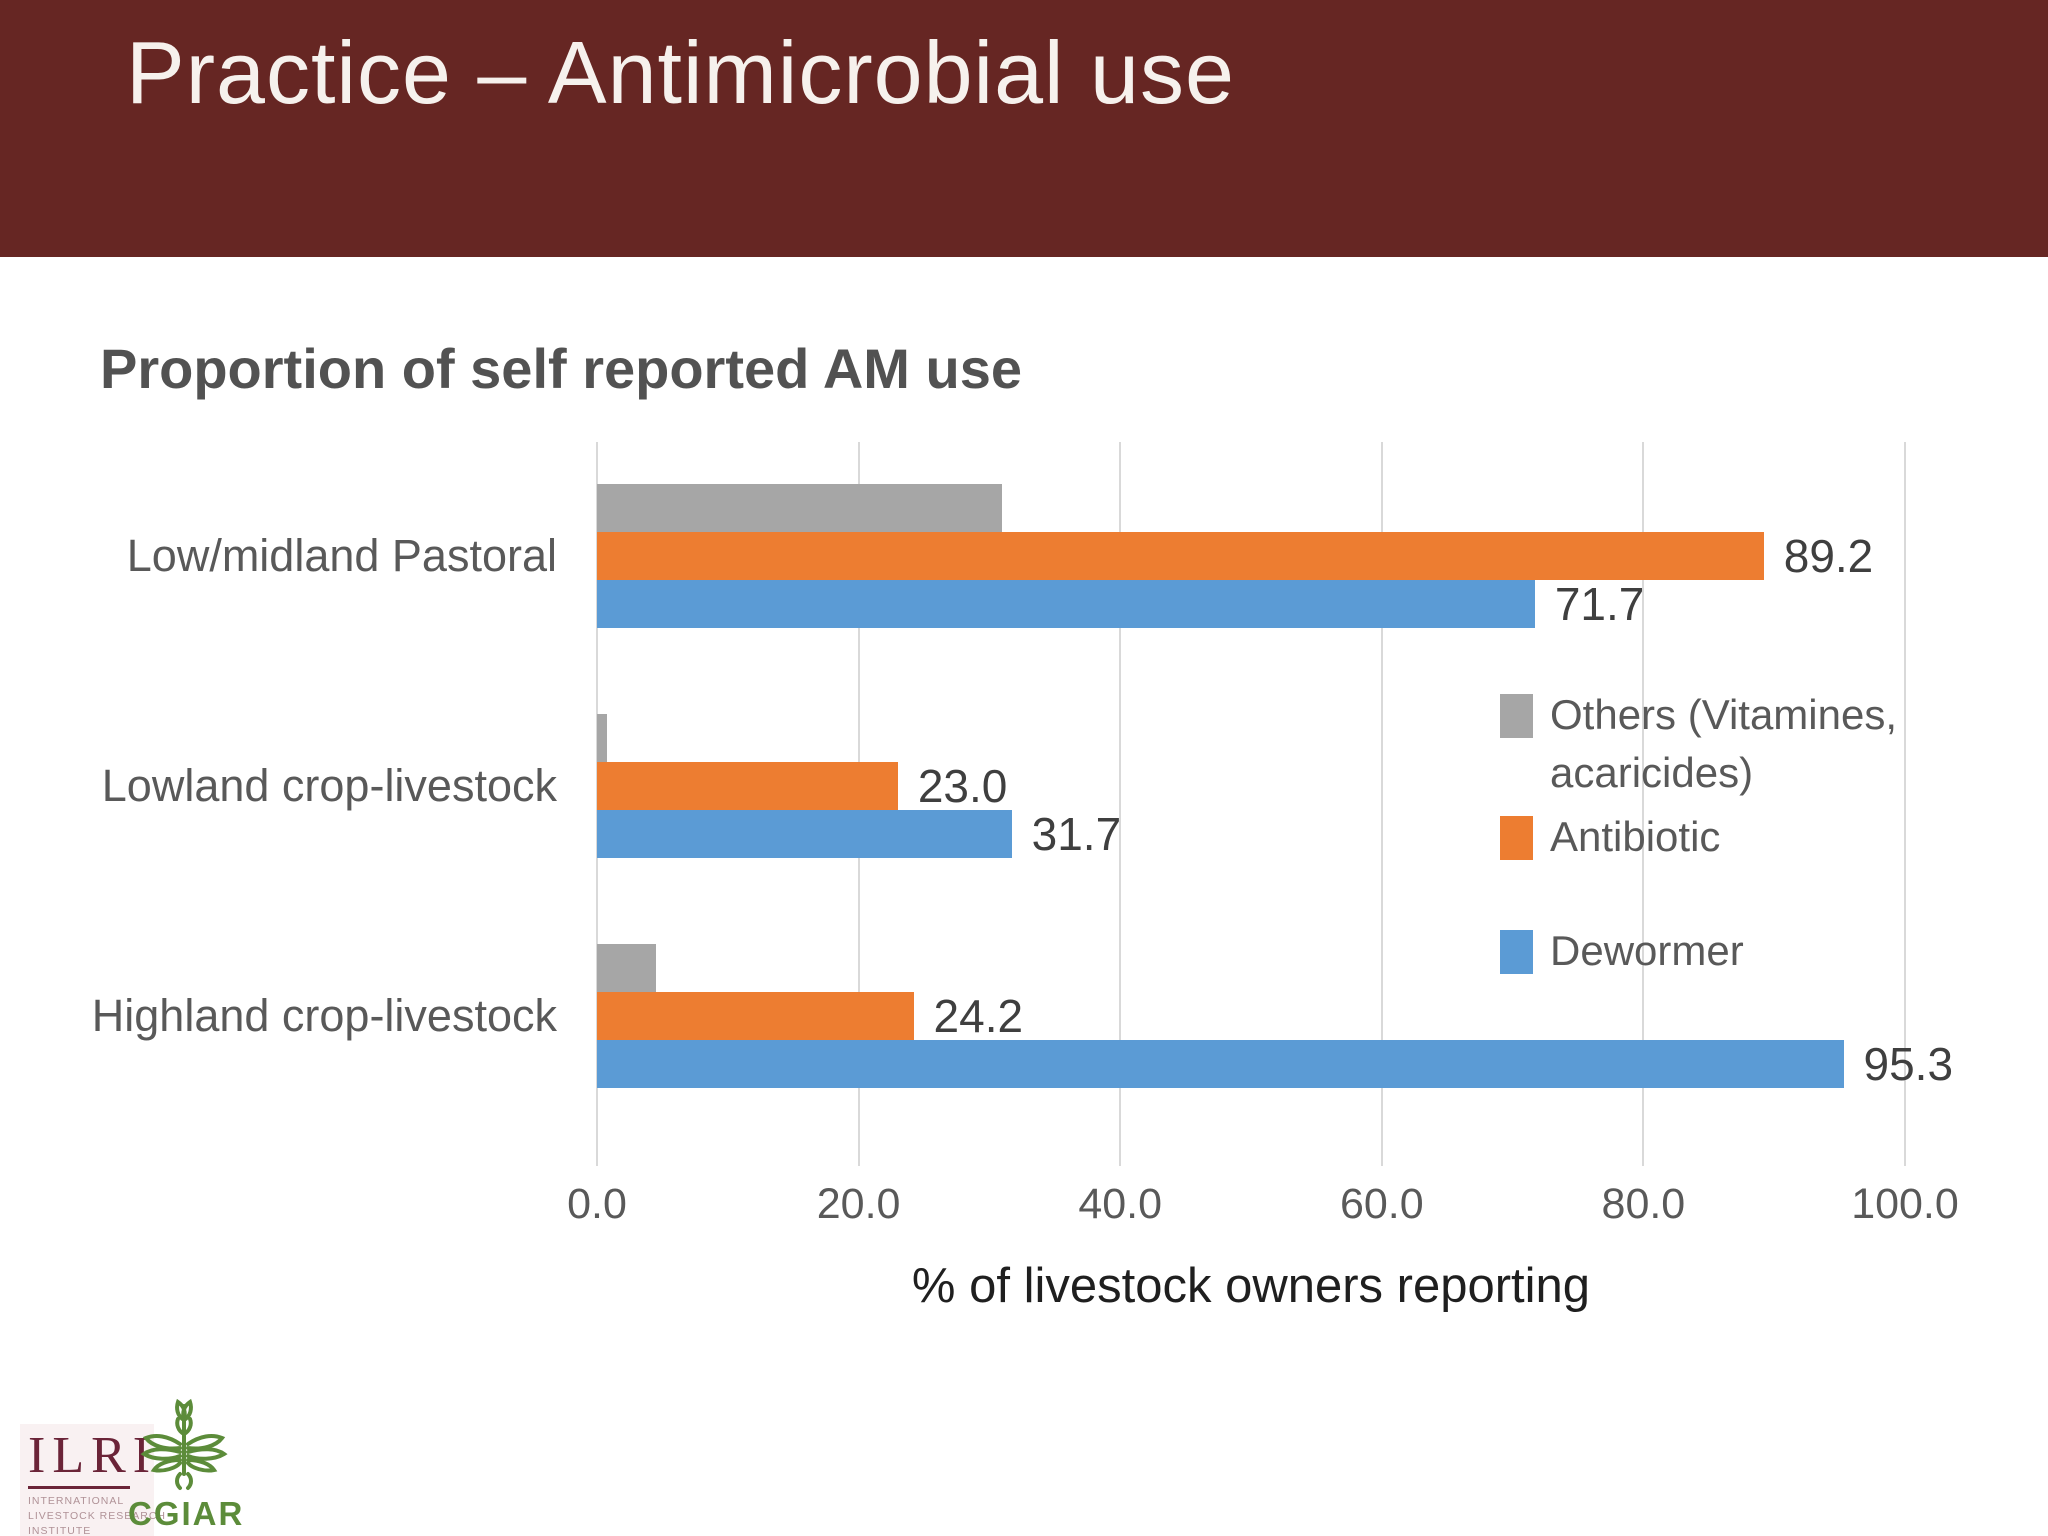 The width and height of the screenshot is (2048, 1536). I want to click on legend-item-antibiotic: Antibiotic, so click(1610, 837).